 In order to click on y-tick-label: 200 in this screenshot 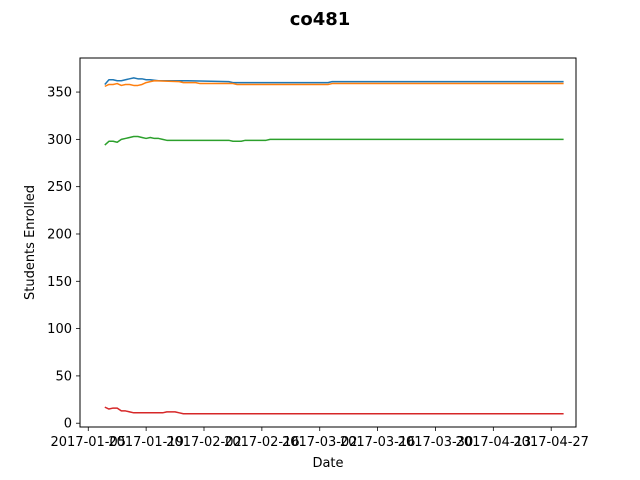, I will do `click(59, 234)`.